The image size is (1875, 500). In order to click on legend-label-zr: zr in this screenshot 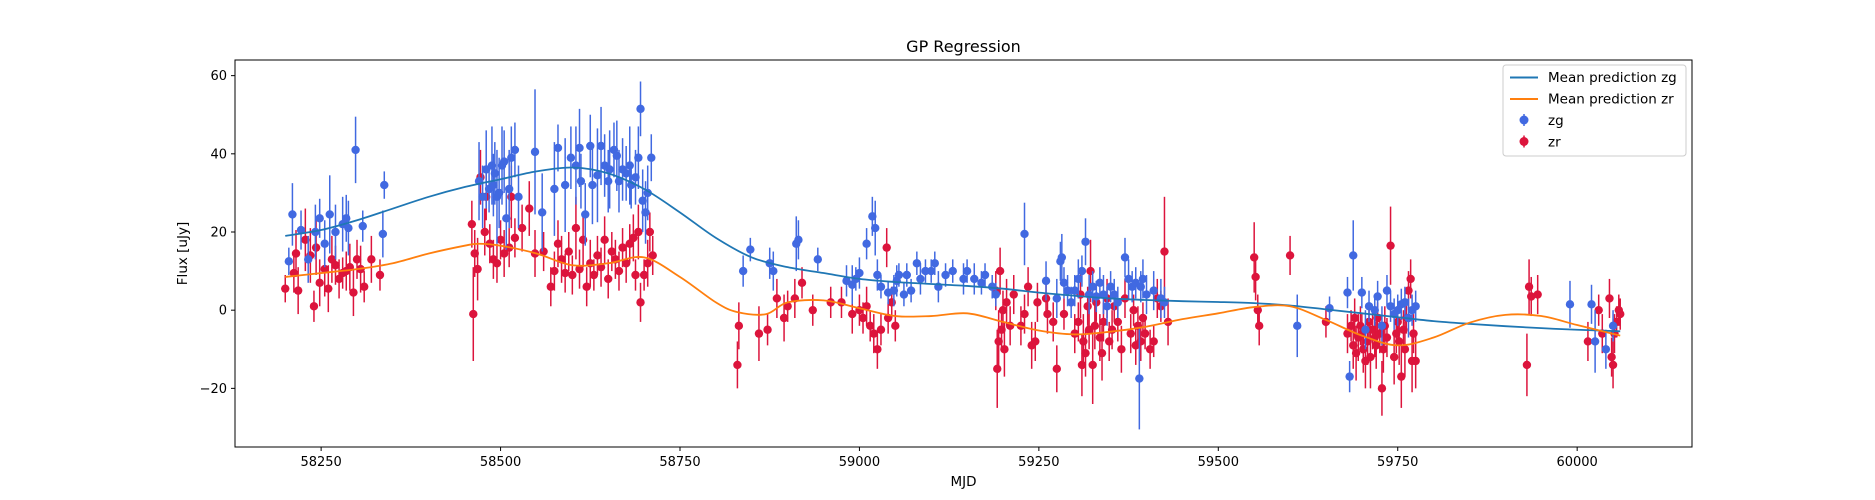, I will do `click(1554, 143)`.